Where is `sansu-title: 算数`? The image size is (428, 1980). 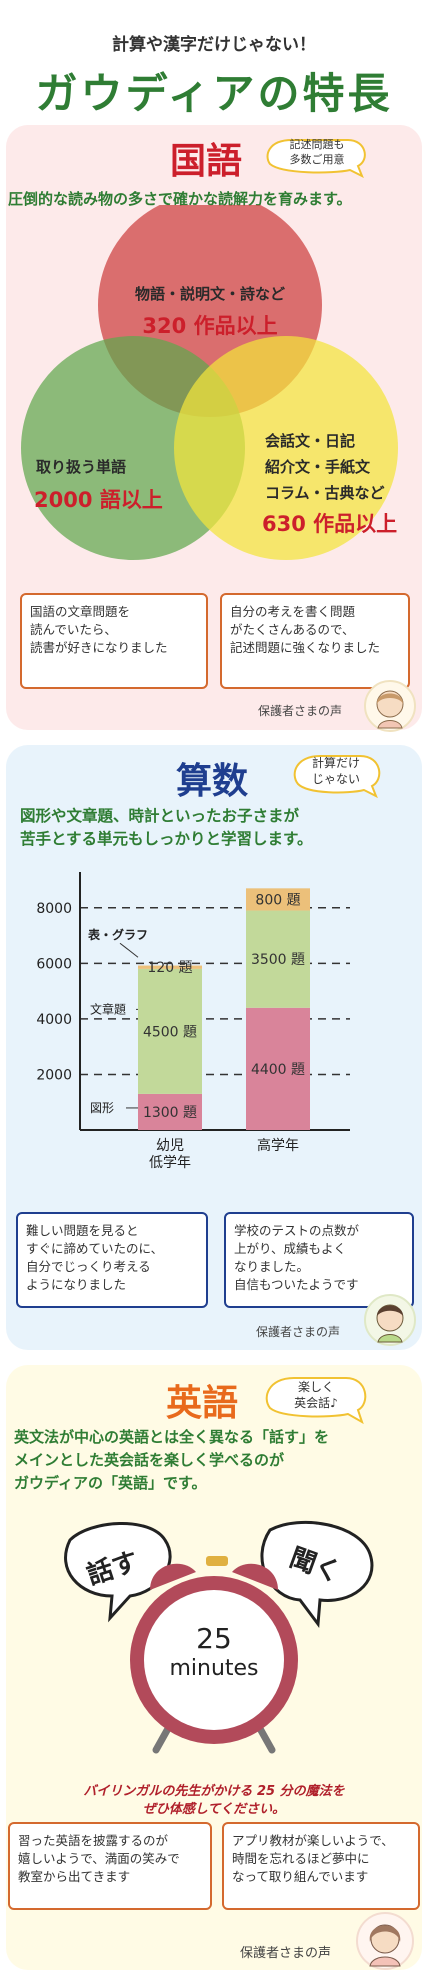 sansu-title: 算数 is located at coordinates (212, 781).